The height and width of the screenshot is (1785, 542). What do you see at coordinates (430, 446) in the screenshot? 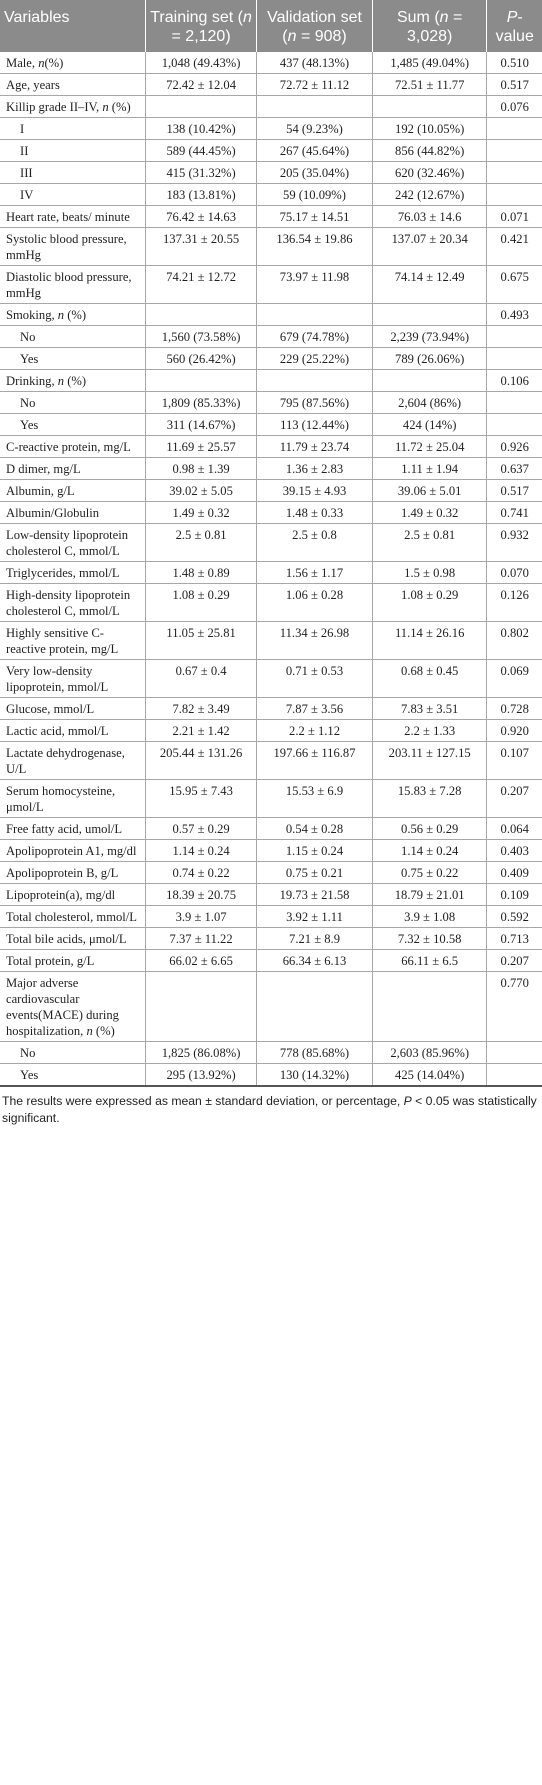
I see `sum-cell: 11.72 ± 25.04` at bounding box center [430, 446].